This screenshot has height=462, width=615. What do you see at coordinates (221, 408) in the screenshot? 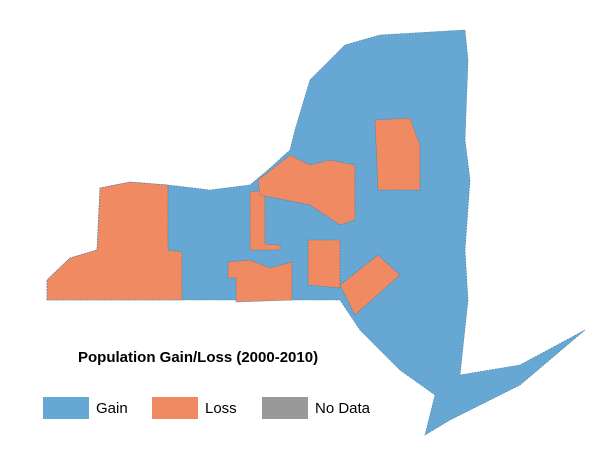
I see `legend-label: Loss` at bounding box center [221, 408].